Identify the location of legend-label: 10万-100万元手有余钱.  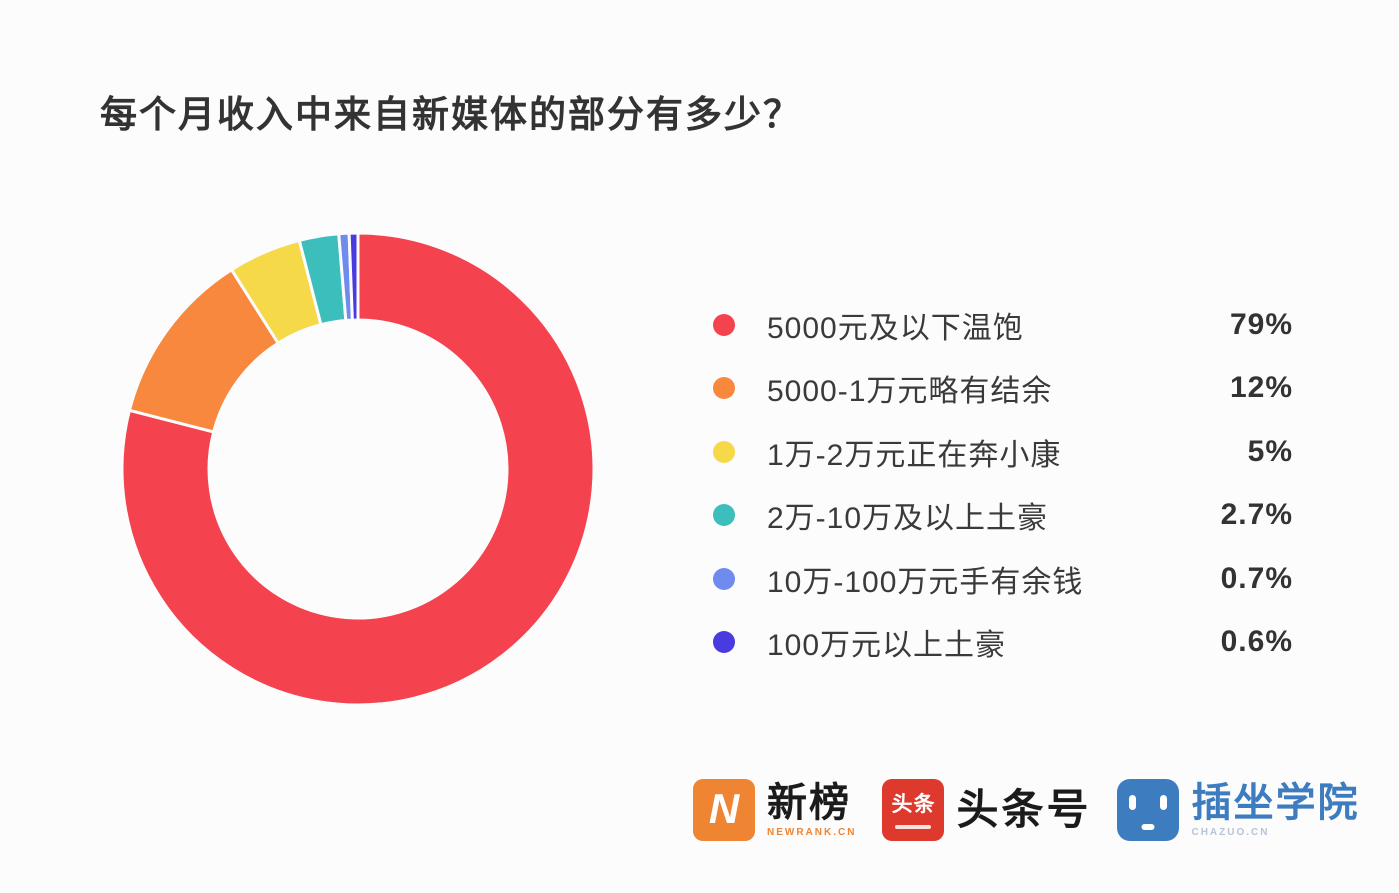
(925, 582).